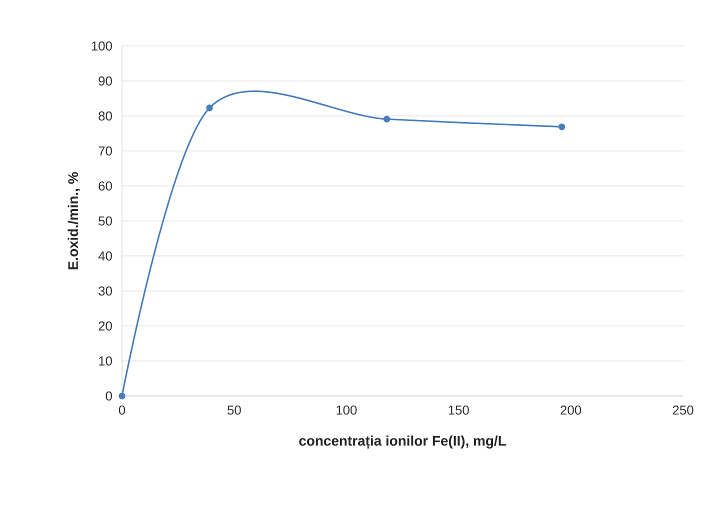  I want to click on y-tick-label: 60, so click(105, 186).